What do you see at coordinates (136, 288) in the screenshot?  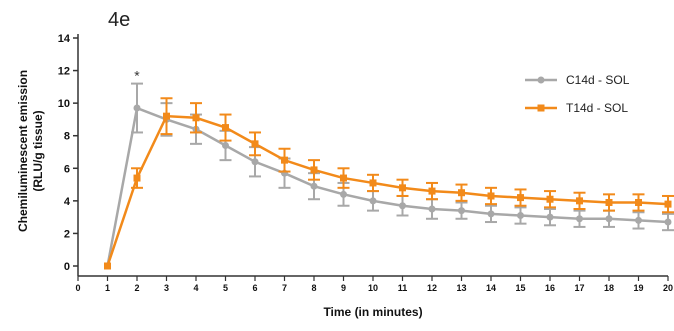 I see `x-tick-label: 2` at bounding box center [136, 288].